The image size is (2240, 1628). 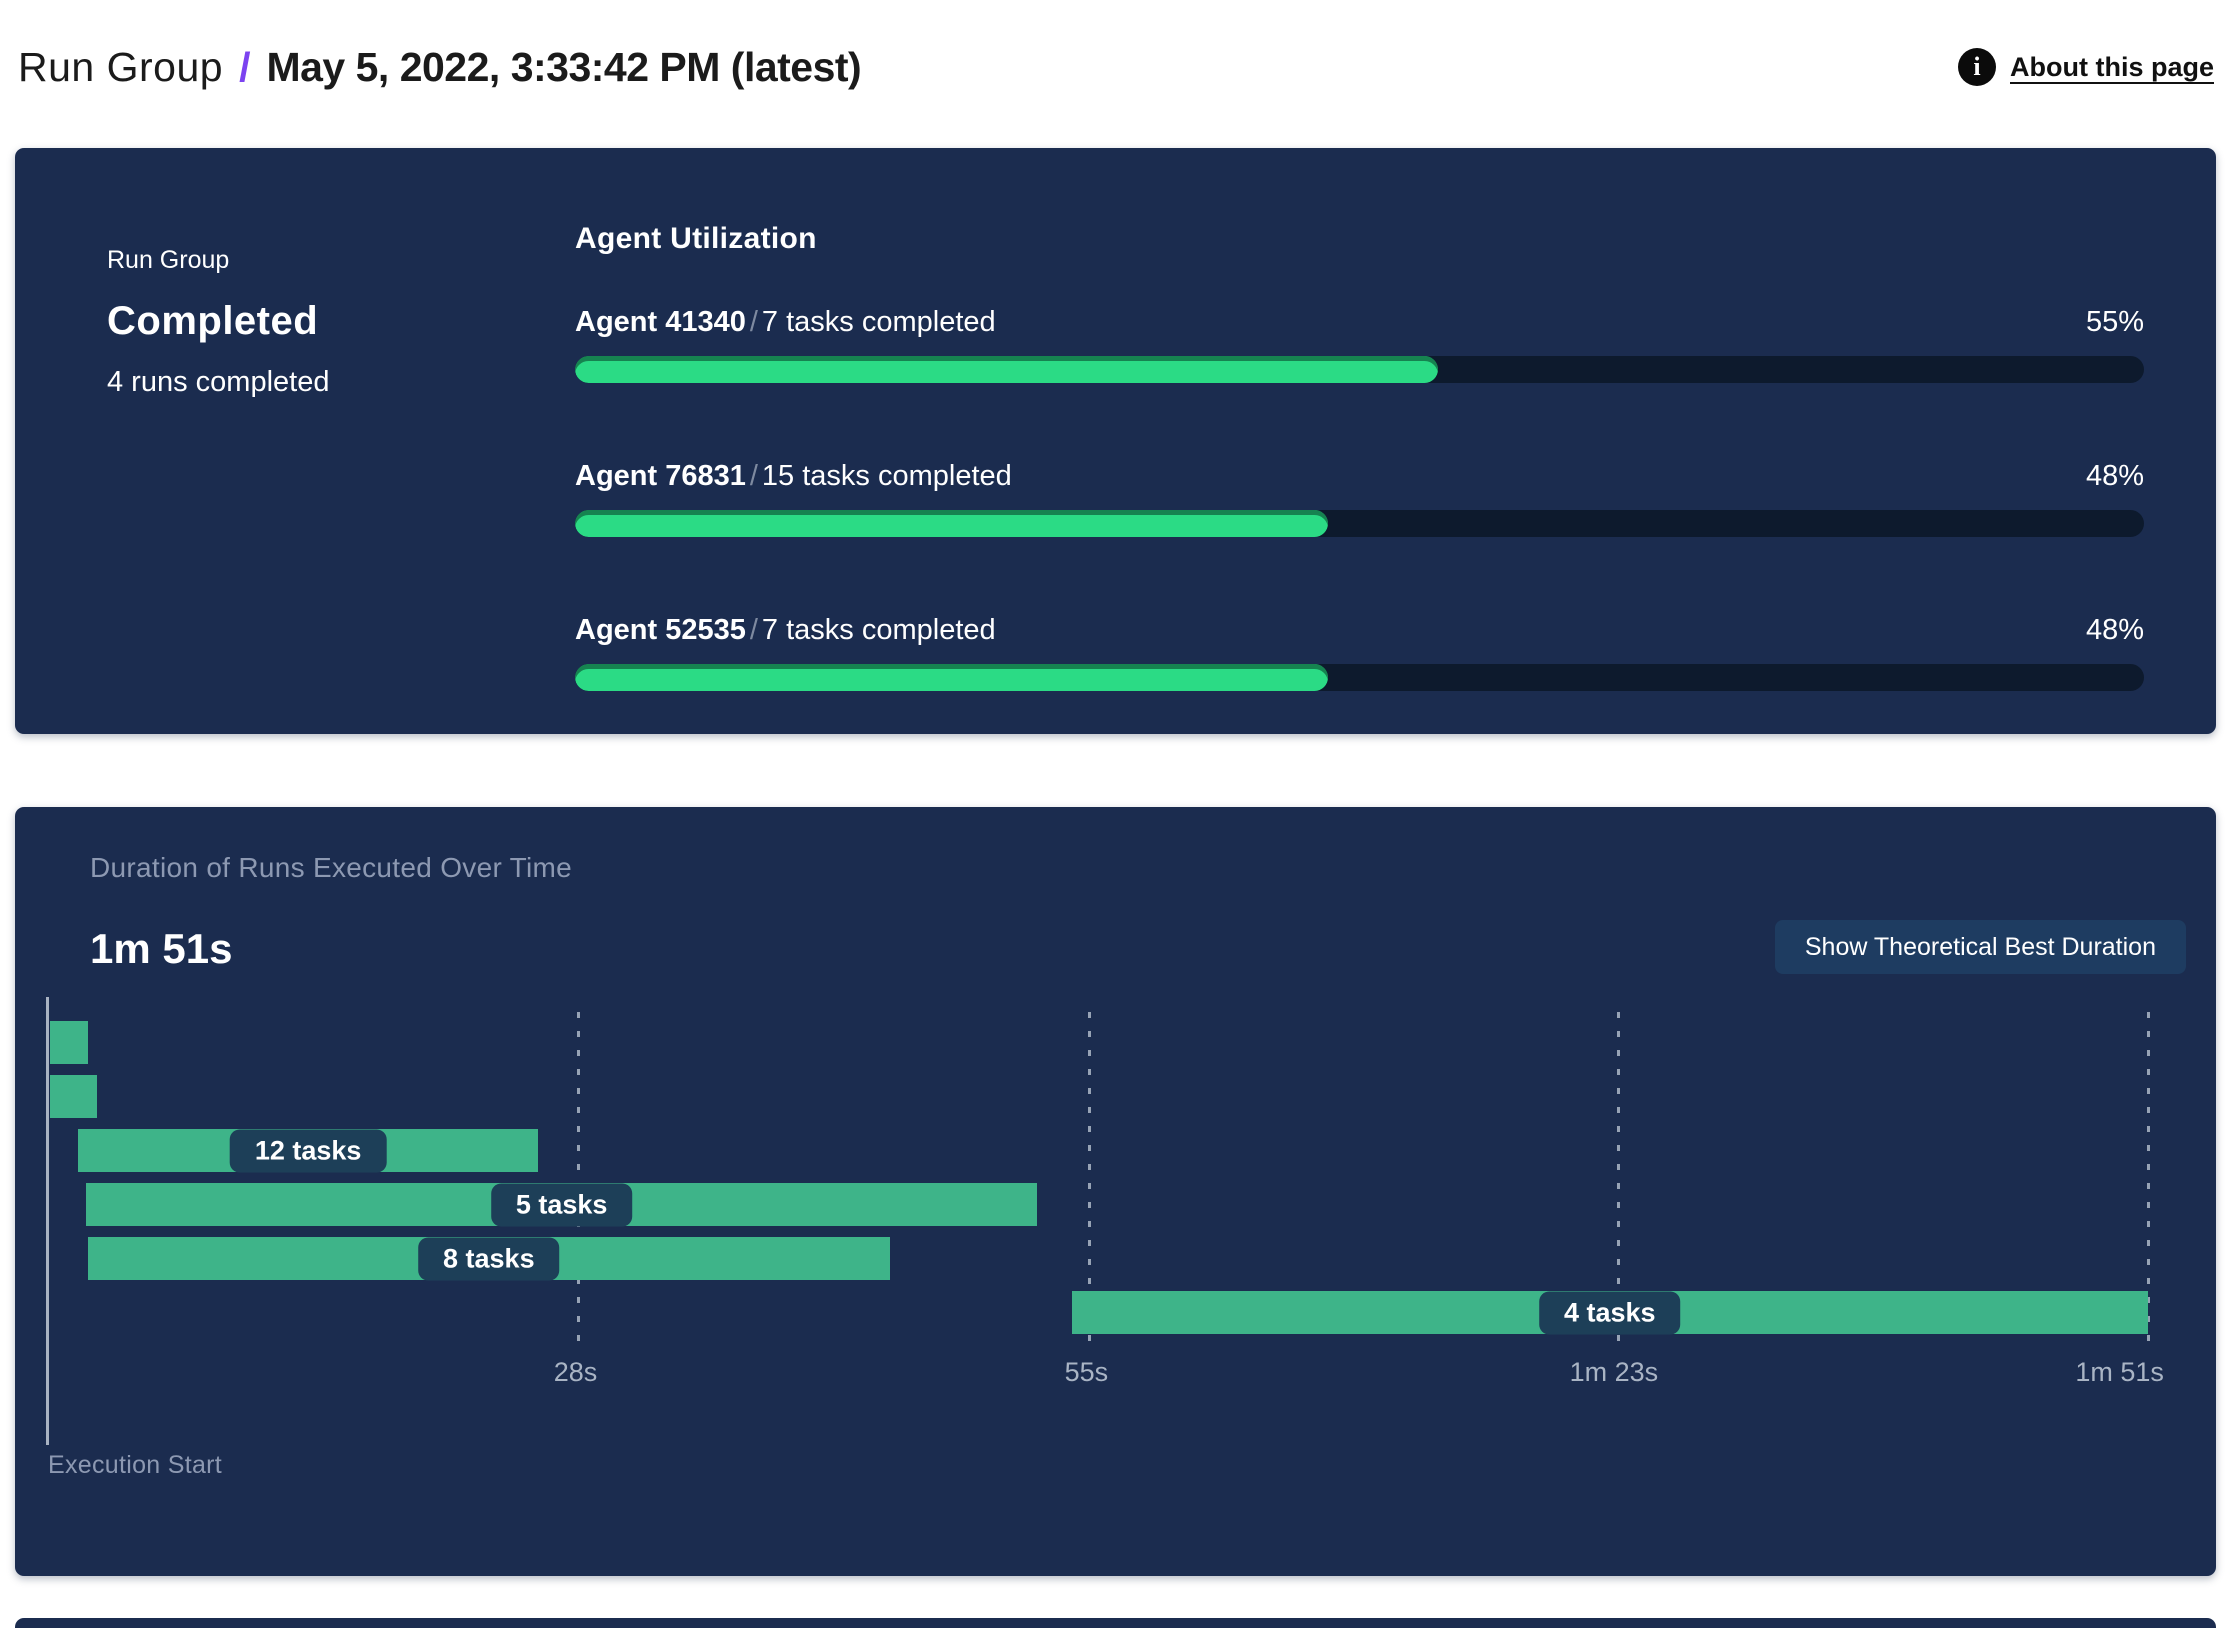 I want to click on gridline-1m-51s, so click(x=2148, y=1182).